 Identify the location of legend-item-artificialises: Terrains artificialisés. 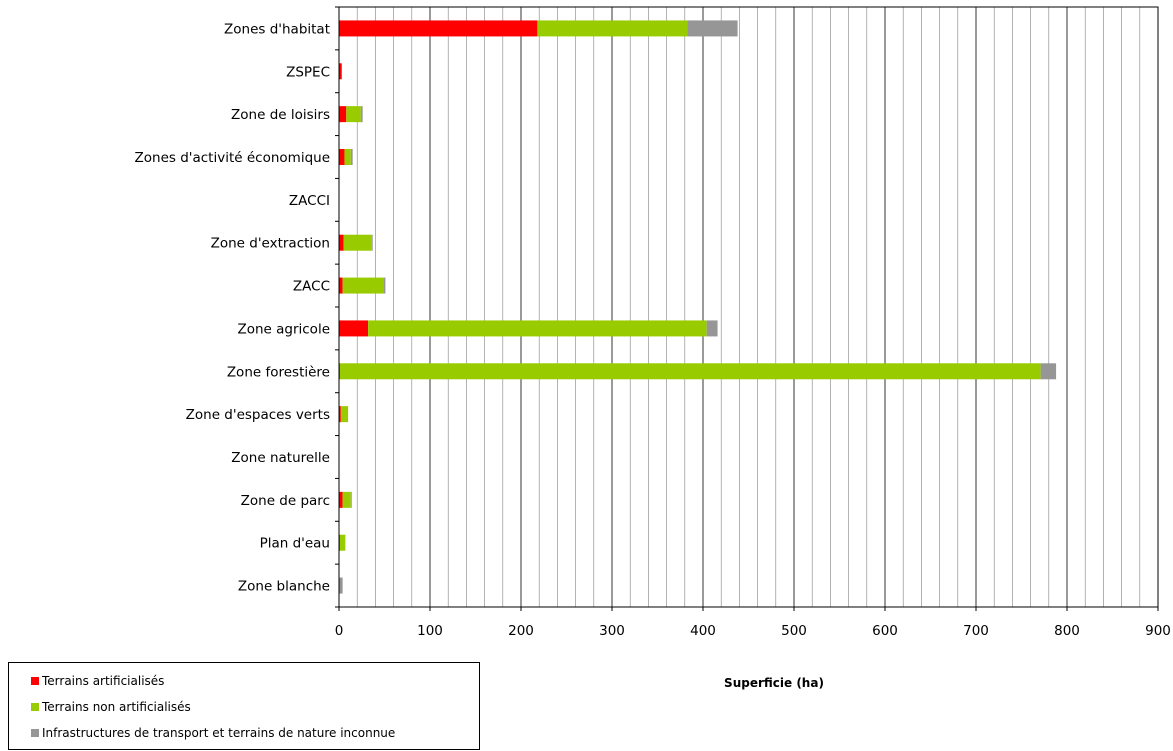
(97, 681).